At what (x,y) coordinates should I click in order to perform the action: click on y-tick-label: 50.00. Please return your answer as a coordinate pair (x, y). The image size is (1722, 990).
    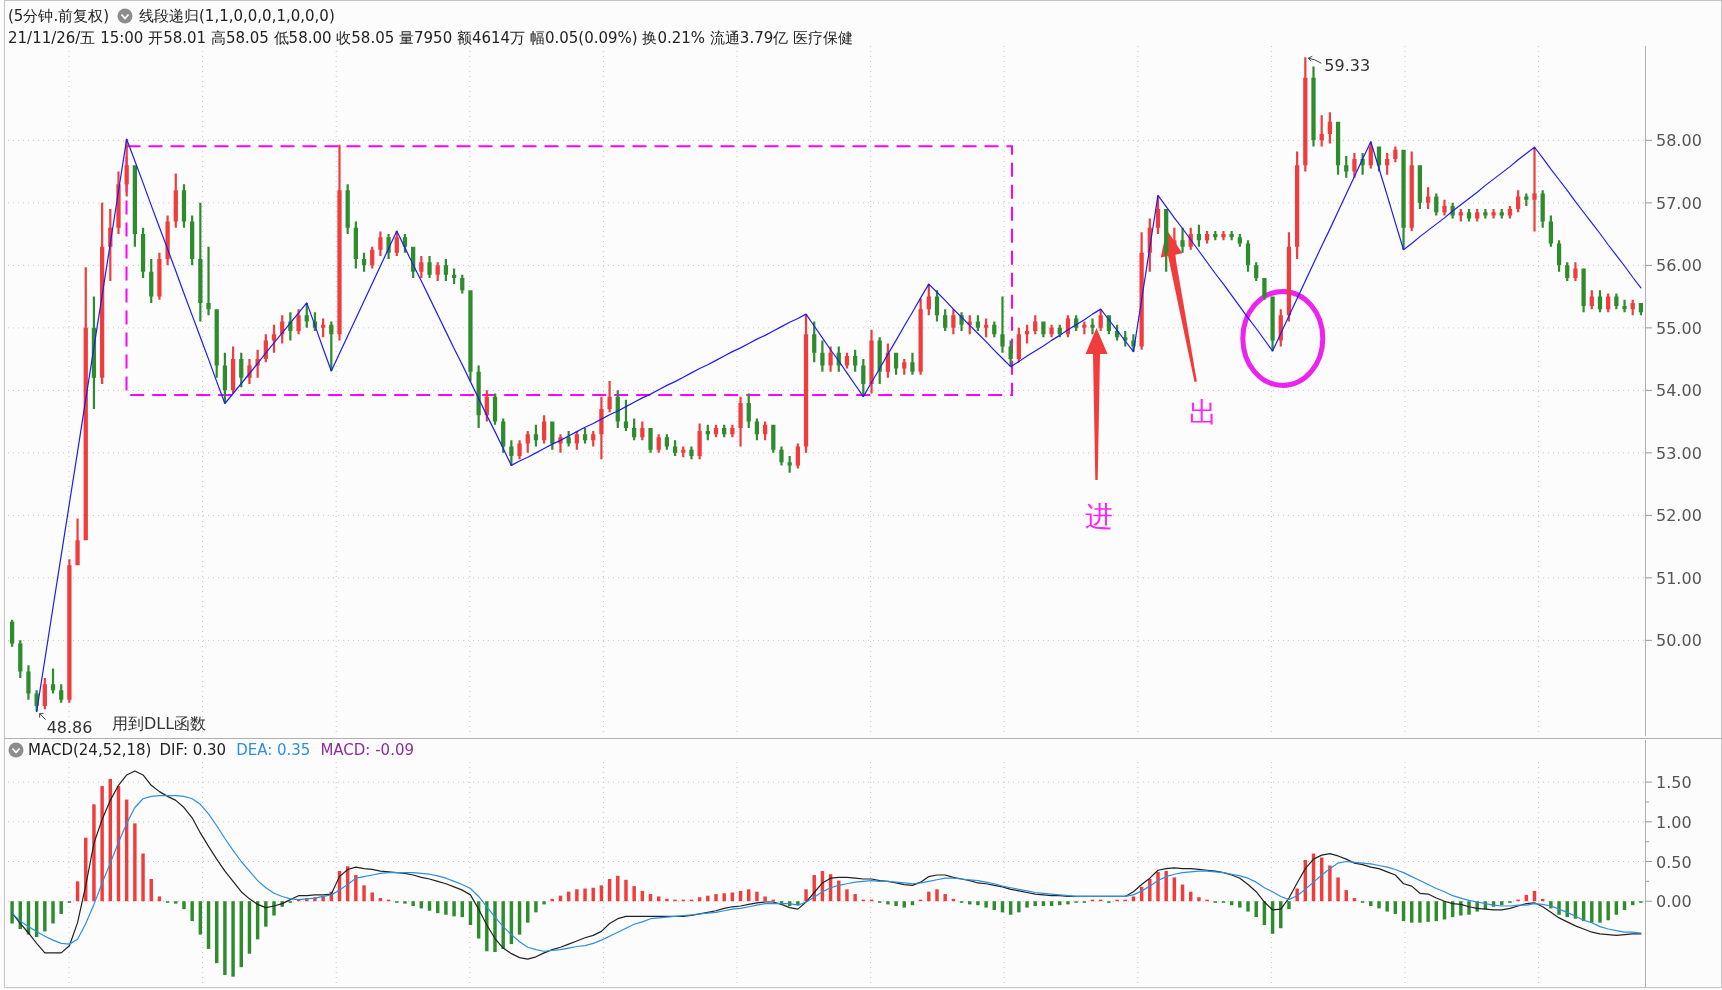
    Looking at the image, I should click on (1679, 641).